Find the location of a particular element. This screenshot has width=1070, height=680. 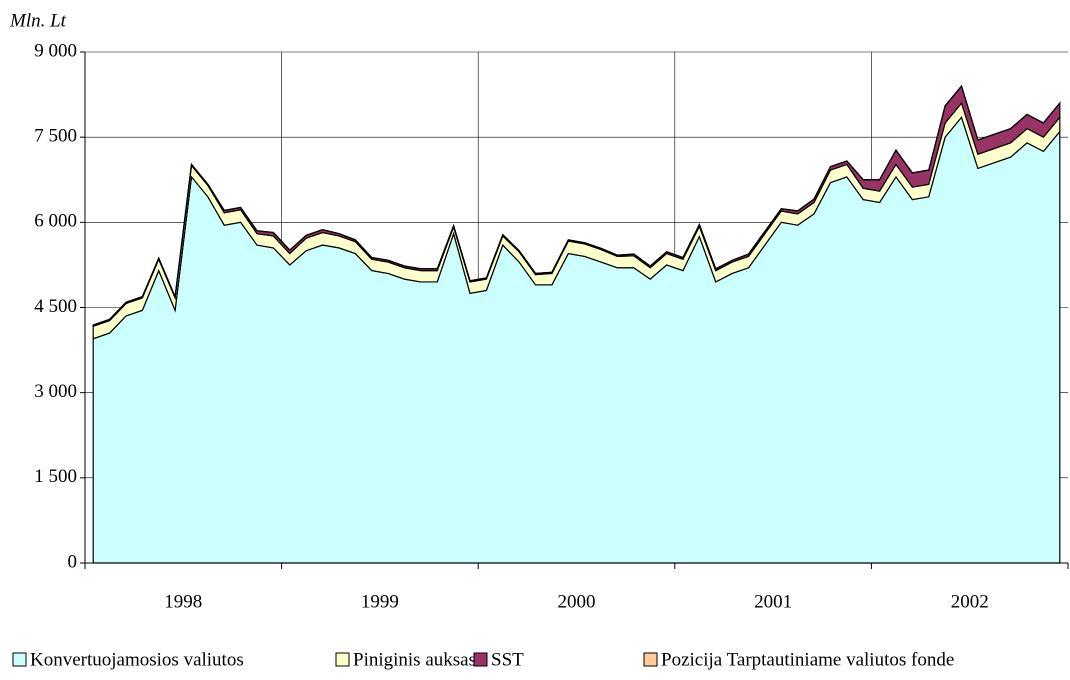

x-tick-label: 1999 is located at coordinates (380, 601).